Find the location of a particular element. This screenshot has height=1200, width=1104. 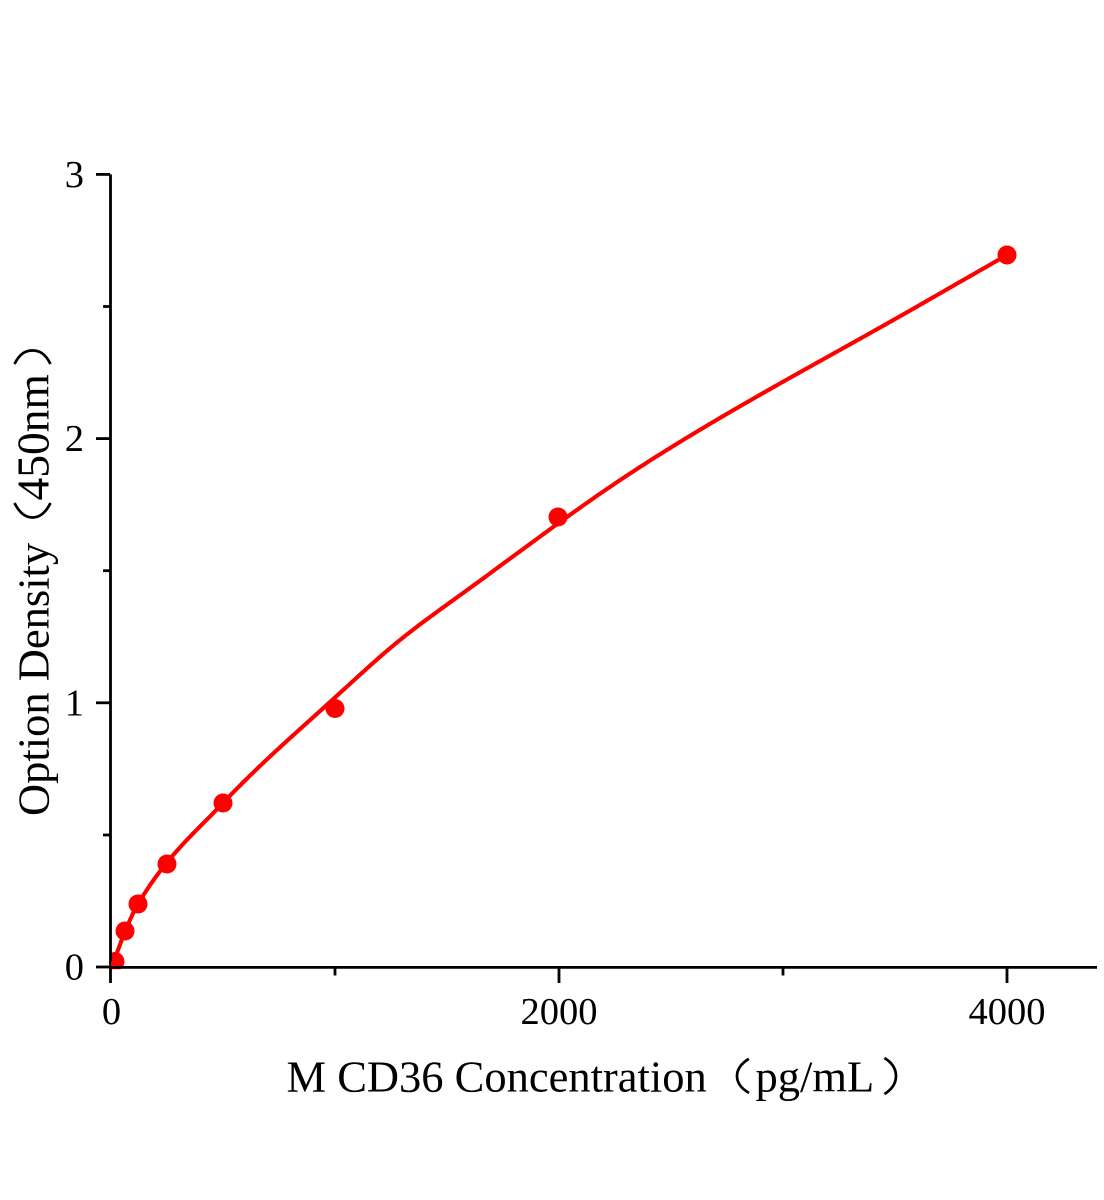

svg-text: 450nm is located at coordinates (33, 437).